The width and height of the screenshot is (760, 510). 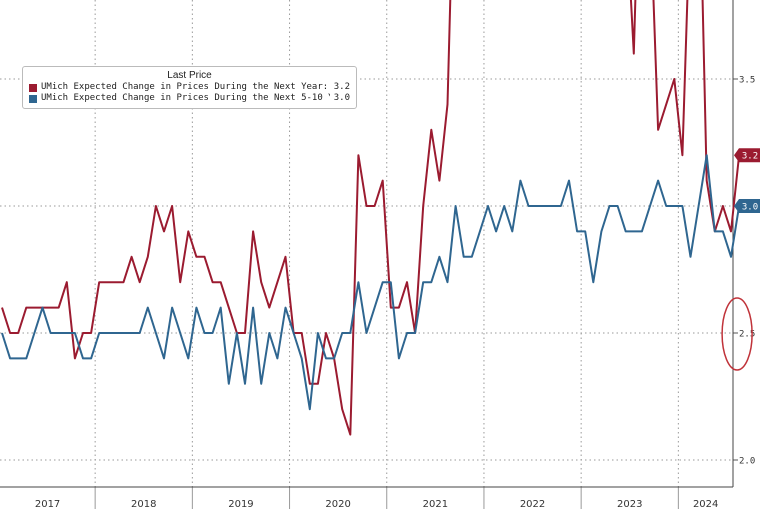 What do you see at coordinates (33, 98) in the screenshot?
I see `legend-swatch-5-10y` at bounding box center [33, 98].